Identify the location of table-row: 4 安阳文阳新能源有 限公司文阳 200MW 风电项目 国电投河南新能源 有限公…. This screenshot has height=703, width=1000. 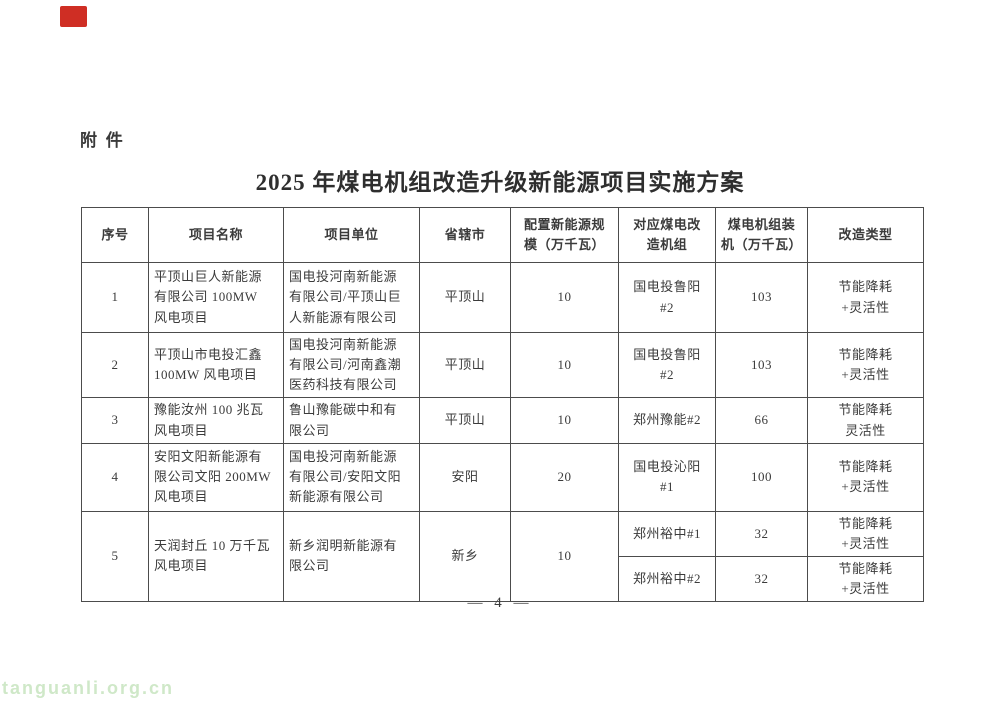
(502, 477).